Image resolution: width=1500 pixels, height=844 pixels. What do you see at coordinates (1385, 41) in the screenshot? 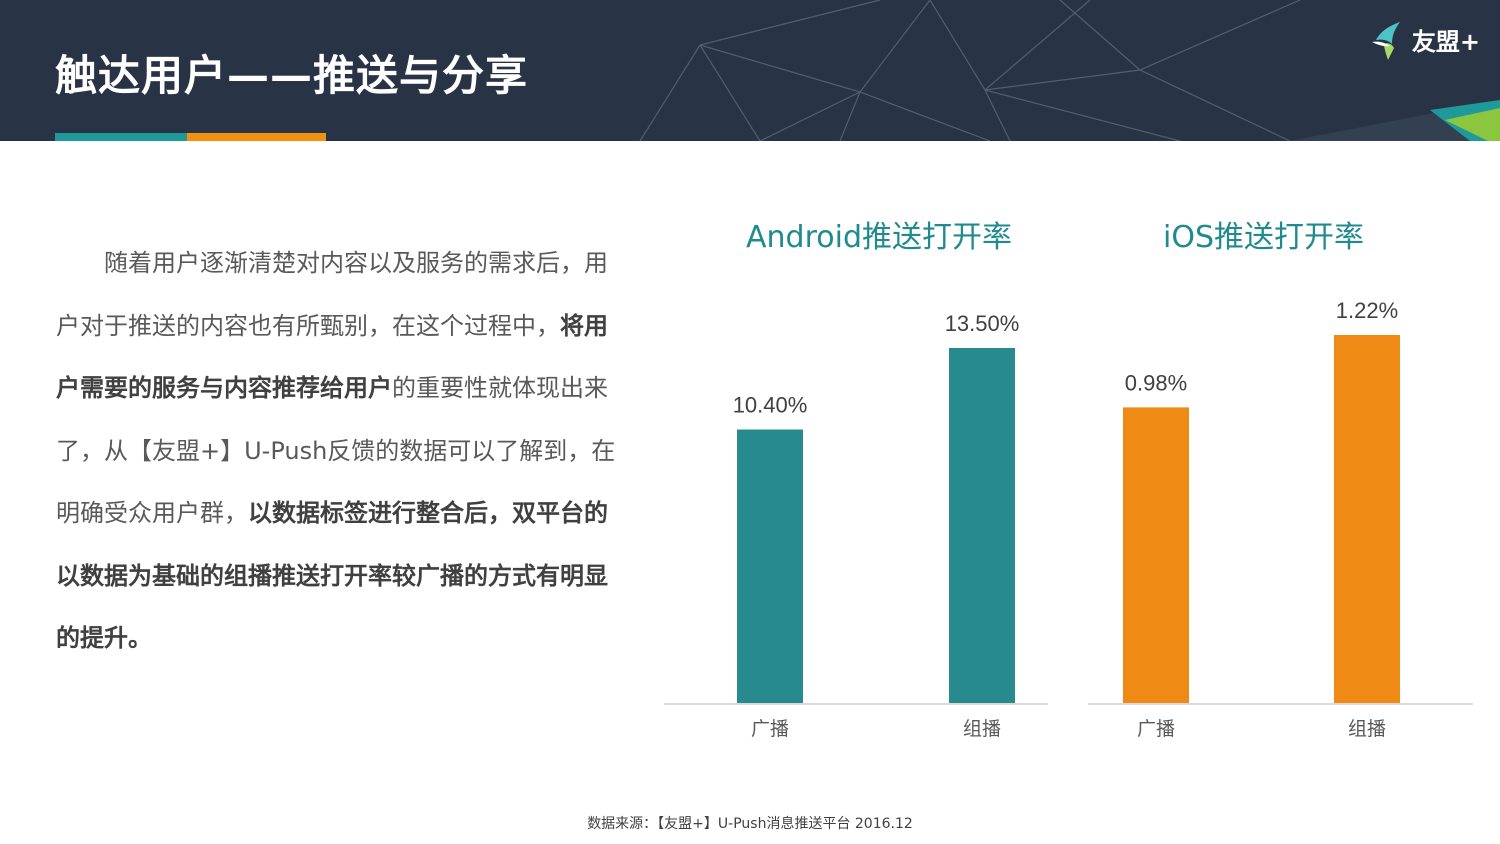
I see `bird-logo-icon` at bounding box center [1385, 41].